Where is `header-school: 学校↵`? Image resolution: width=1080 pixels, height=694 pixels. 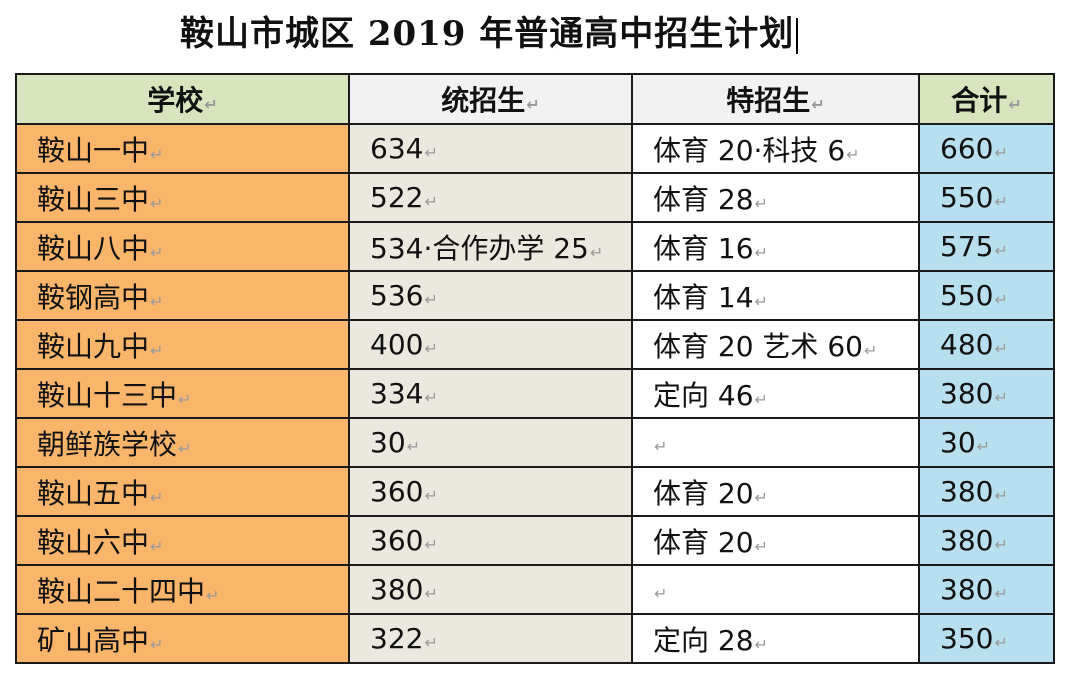
header-school: 学校↵ is located at coordinates (182, 99).